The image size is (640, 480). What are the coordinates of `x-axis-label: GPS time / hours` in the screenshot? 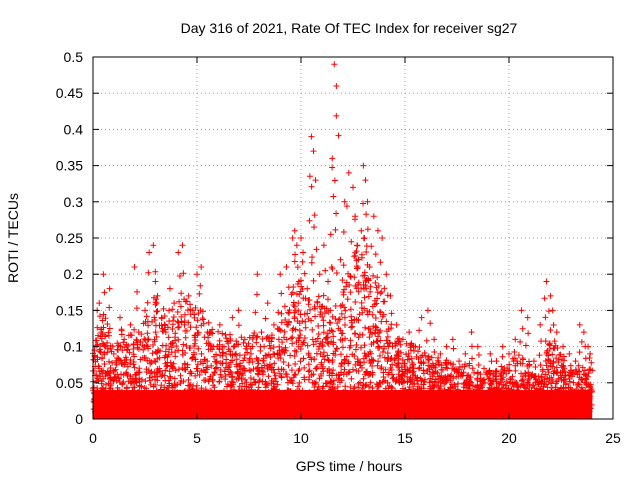 It's located at (349, 466).